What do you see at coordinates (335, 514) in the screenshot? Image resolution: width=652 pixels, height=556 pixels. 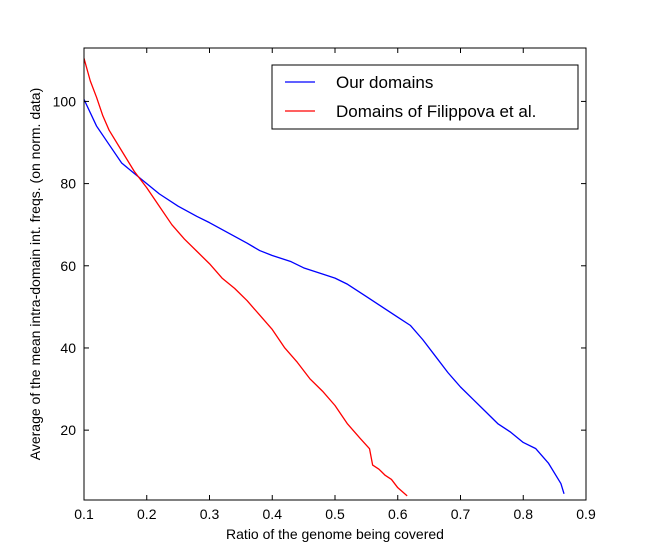 I see `x-tick-label: 0.5` at bounding box center [335, 514].